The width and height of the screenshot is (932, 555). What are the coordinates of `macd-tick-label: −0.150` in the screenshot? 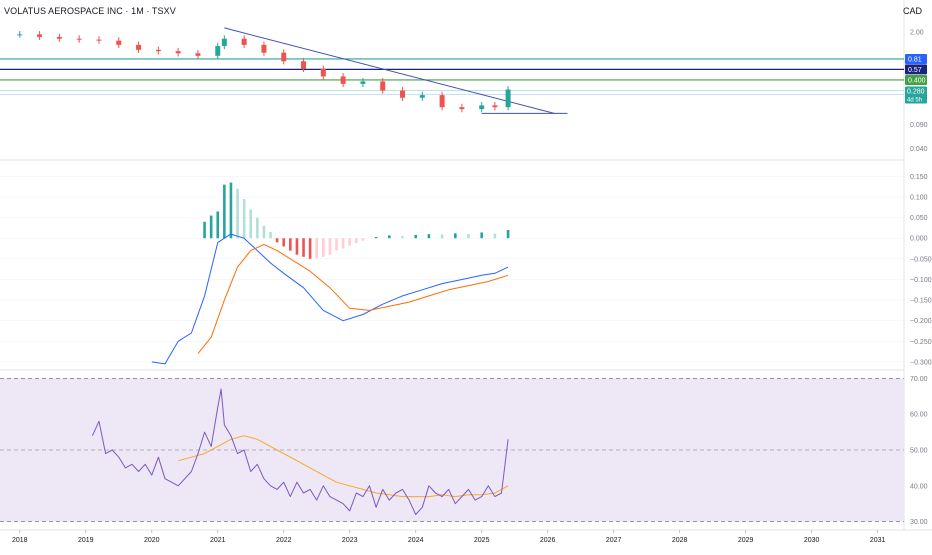 It's located at (921, 301).